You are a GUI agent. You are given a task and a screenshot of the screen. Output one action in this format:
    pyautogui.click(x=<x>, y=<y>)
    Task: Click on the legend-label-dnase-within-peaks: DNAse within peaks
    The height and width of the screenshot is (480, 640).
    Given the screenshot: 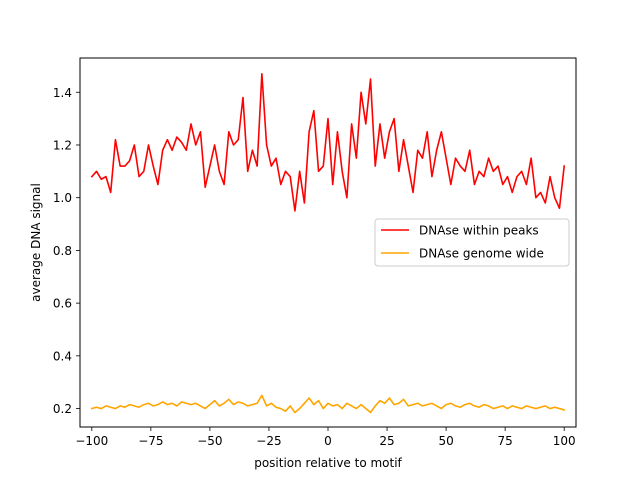 What is the action you would take?
    pyautogui.click(x=479, y=231)
    